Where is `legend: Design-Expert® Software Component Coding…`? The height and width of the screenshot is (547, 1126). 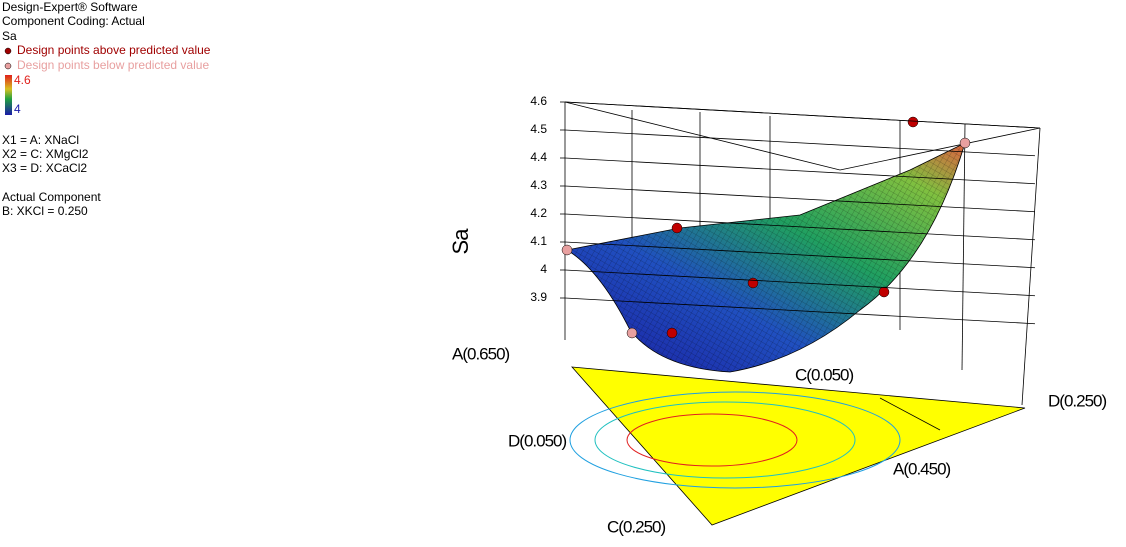 legend: Design-Expert® Software Component Coding… is located at coordinates (106, 109).